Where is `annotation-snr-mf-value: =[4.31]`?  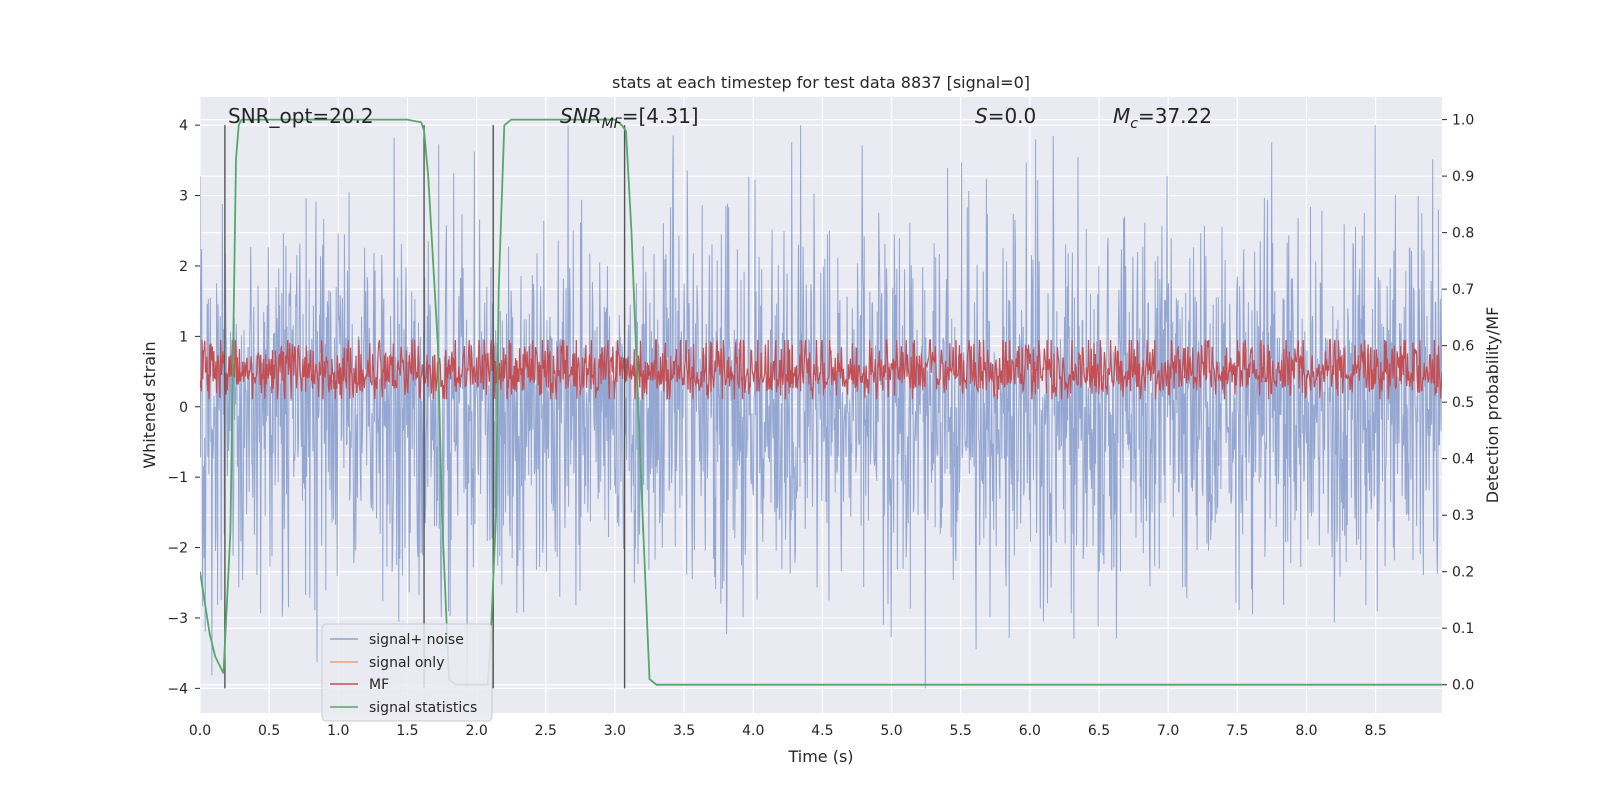
annotation-snr-mf-value: =[4.31] is located at coordinates (660, 116).